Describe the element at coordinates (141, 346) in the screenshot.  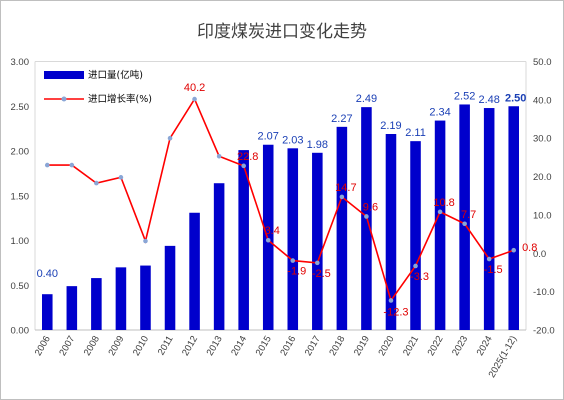
I see `x-tick-label: 2010` at that location.